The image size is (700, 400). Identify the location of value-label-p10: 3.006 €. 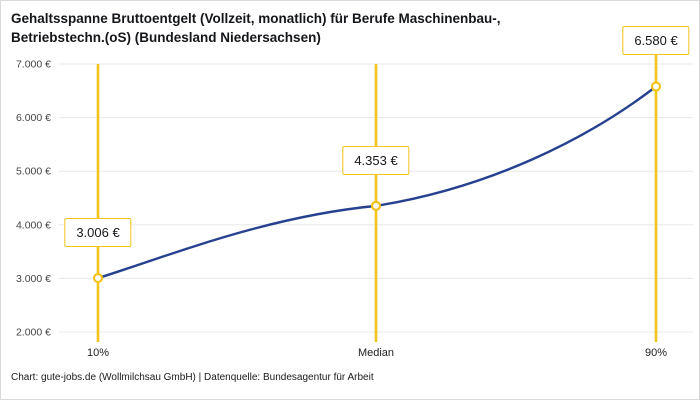
(98, 232).